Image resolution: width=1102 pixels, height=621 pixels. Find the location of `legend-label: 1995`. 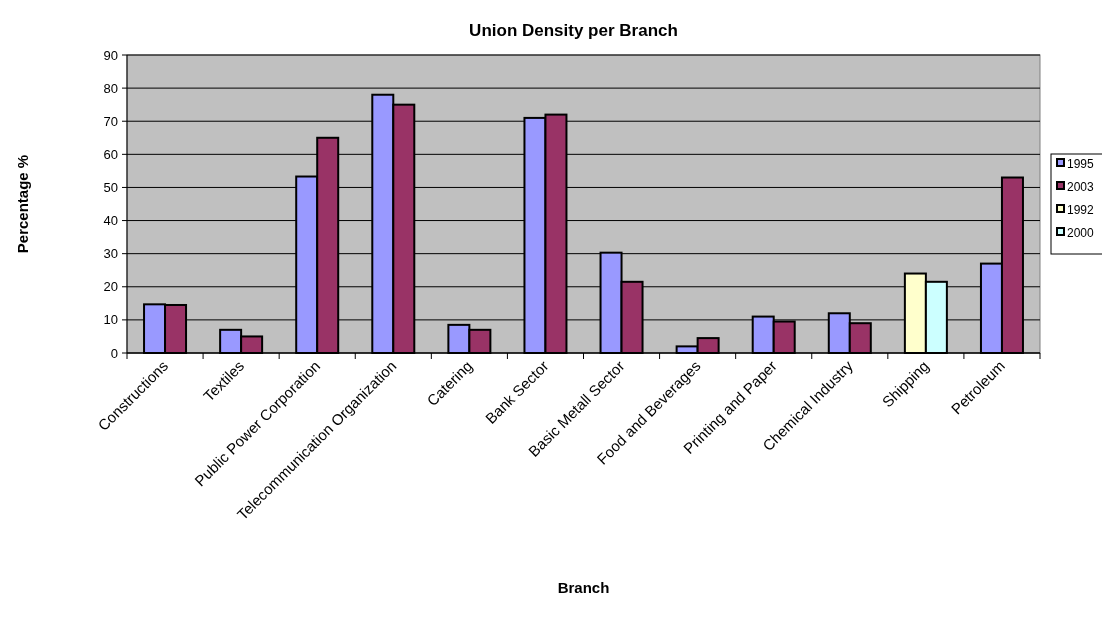

legend-label: 1995 is located at coordinates (1081, 164).